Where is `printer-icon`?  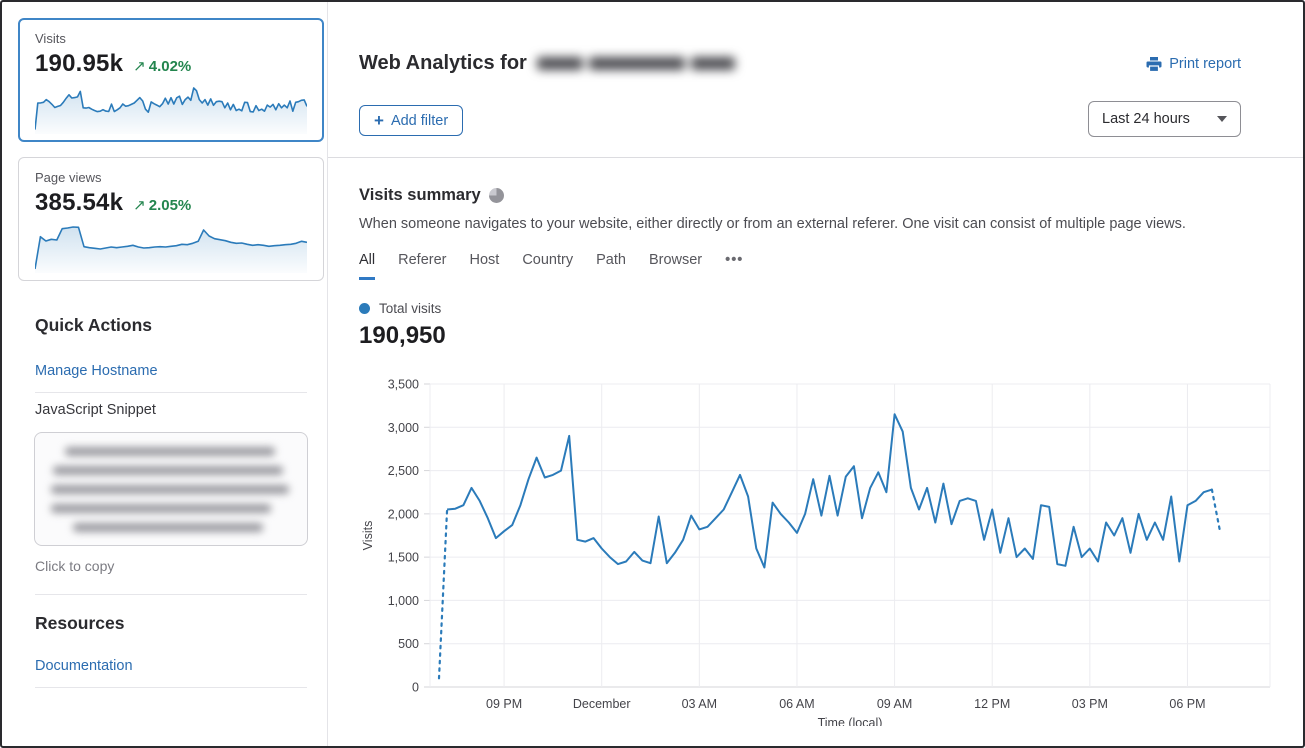
printer-icon is located at coordinates (1154, 64).